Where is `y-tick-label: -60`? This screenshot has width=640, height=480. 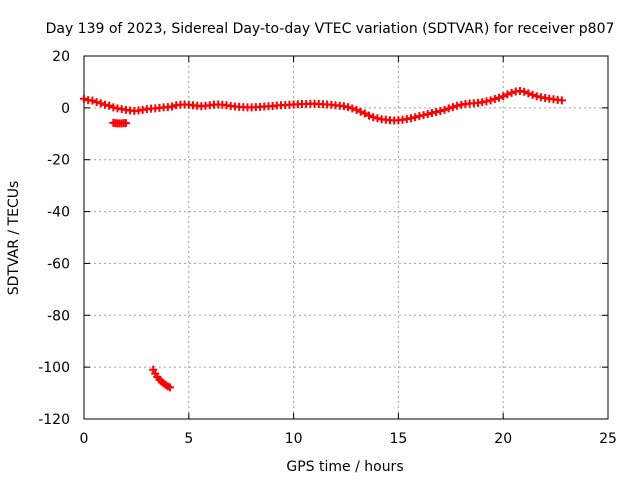
y-tick-label: -60 is located at coordinates (58, 264).